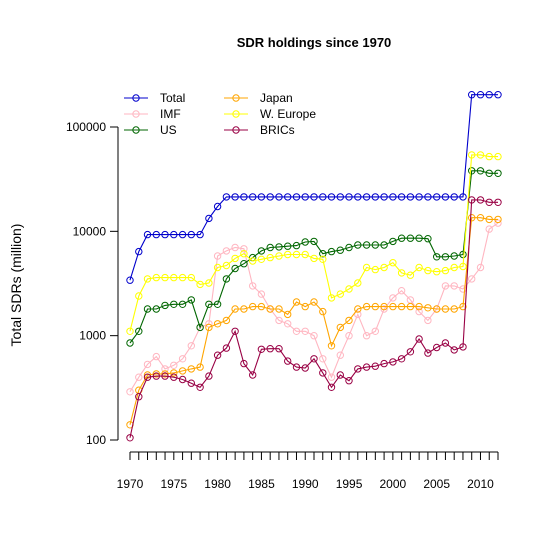  Describe the element at coordinates (90, 231) in the screenshot. I see `y-tick-label: 10000` at that location.